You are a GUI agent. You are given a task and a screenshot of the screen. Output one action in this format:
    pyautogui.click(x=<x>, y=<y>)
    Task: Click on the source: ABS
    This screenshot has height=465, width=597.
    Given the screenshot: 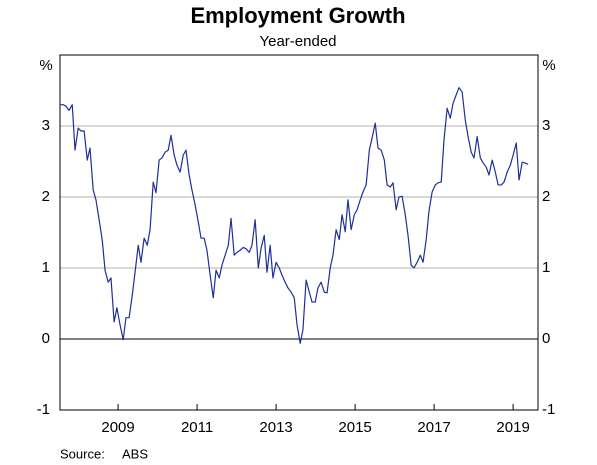 What is the action you would take?
    pyautogui.click(x=135, y=453)
    